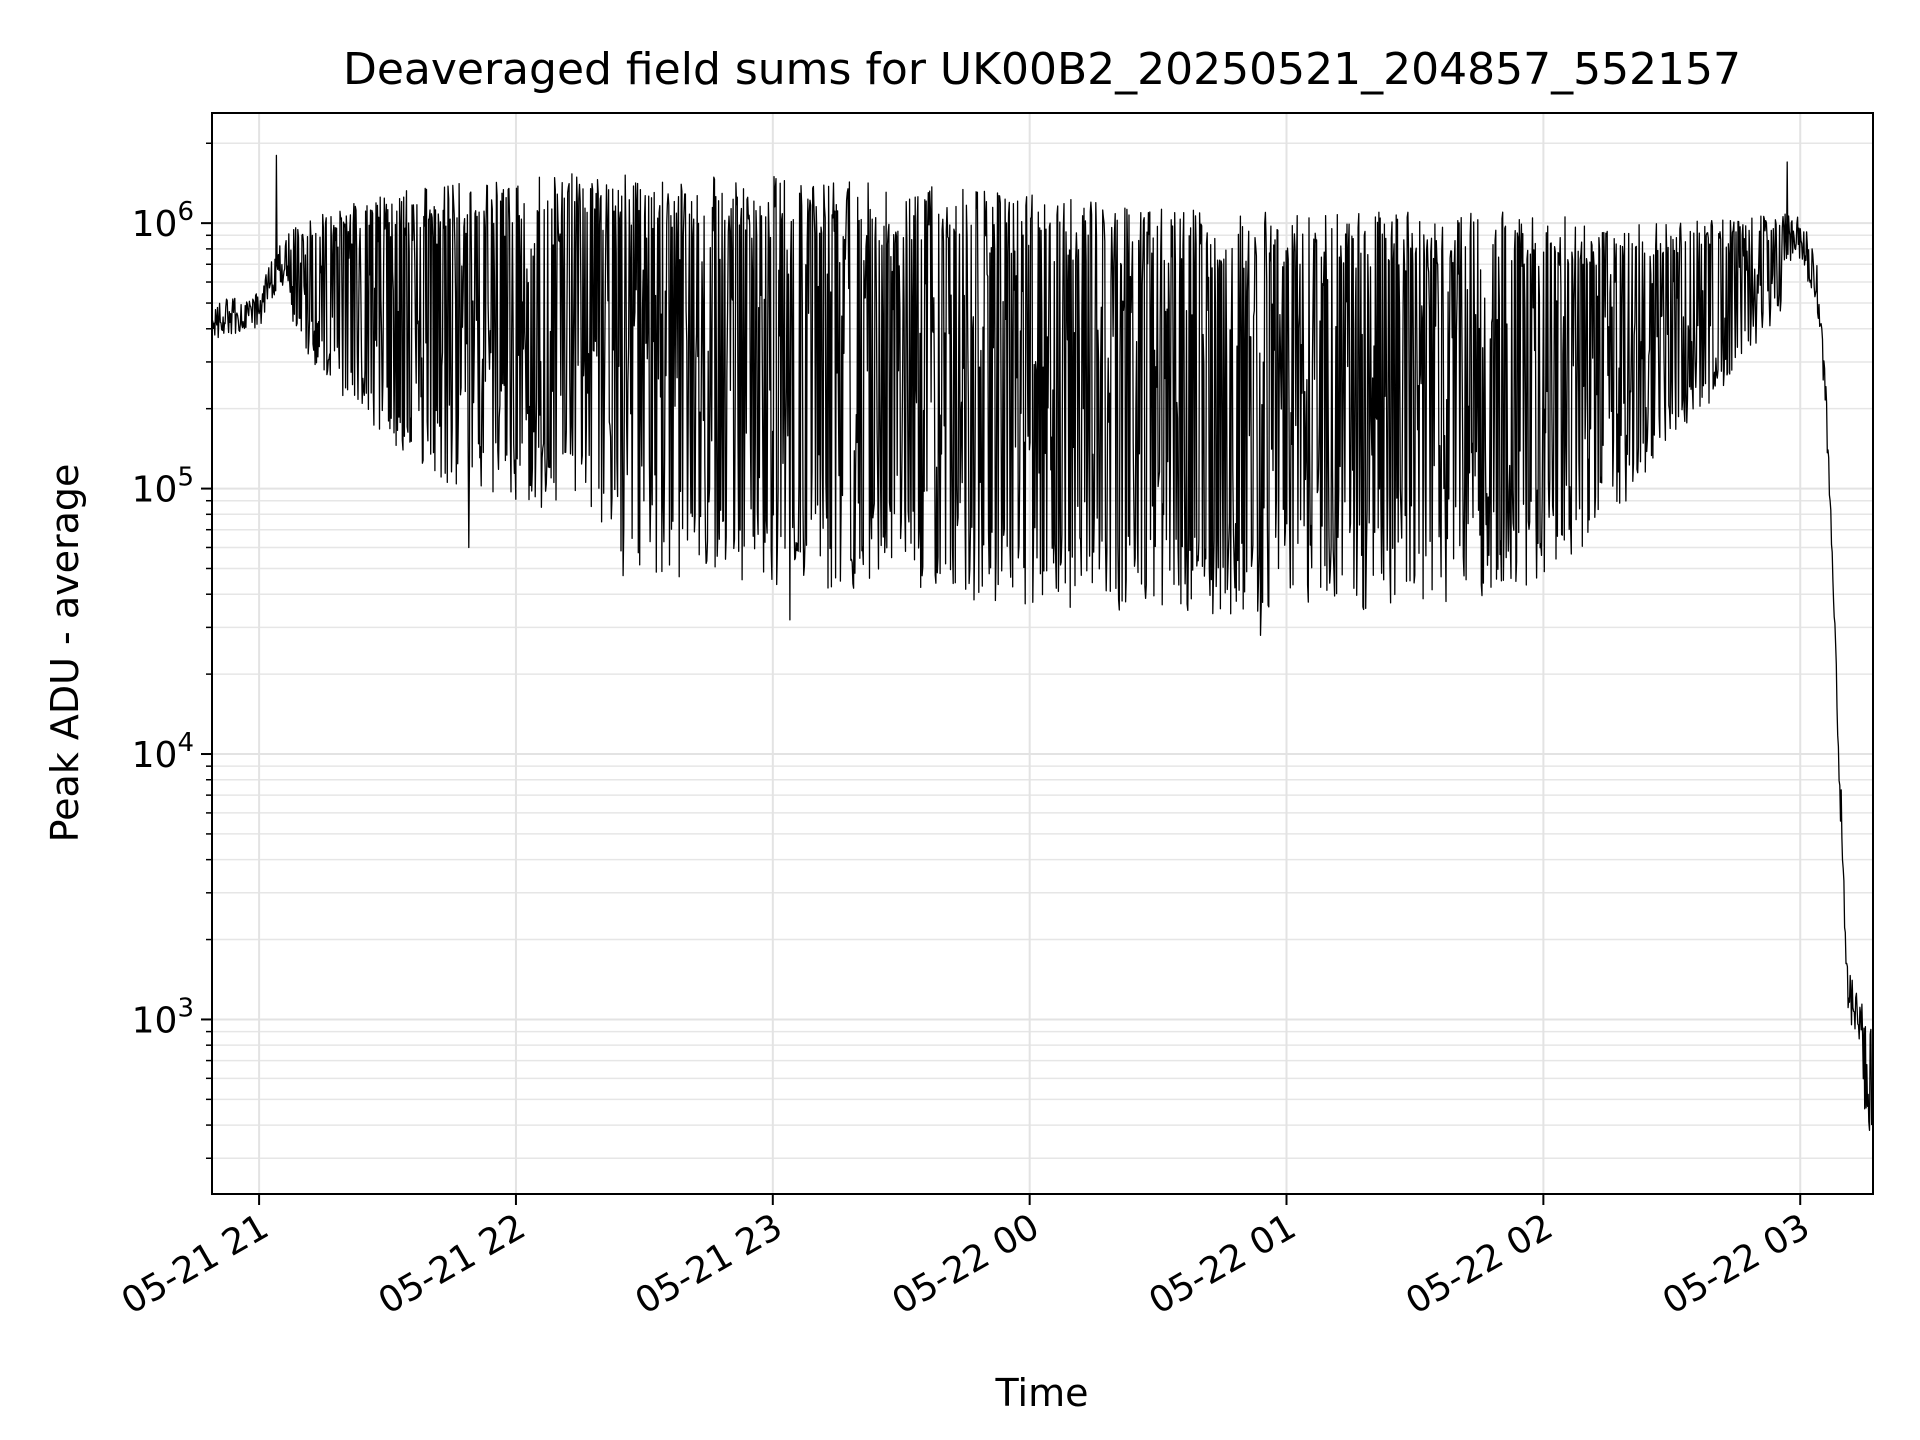 The height and width of the screenshot is (1440, 1920). Describe the element at coordinates (65, 653) in the screenshot. I see `y-axis-label: Peak ADU - average` at that location.